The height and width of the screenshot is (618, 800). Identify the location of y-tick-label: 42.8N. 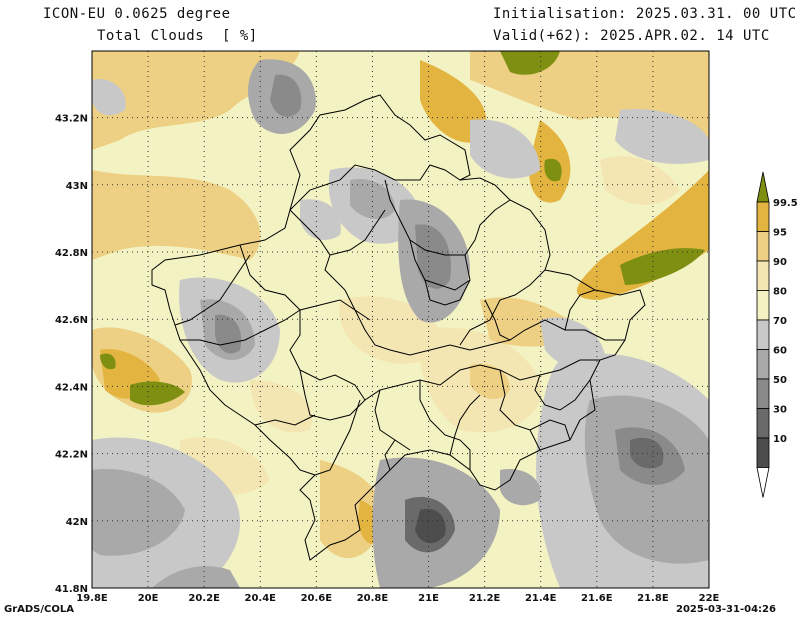
(71, 253).